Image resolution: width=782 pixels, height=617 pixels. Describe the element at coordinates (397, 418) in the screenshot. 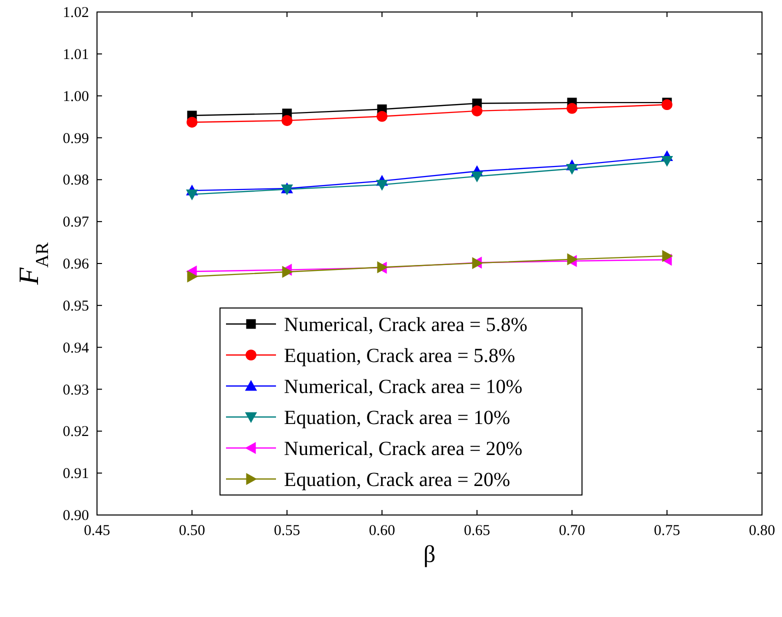

I see `legend-label: Equation, Crack area = 10%` at that location.